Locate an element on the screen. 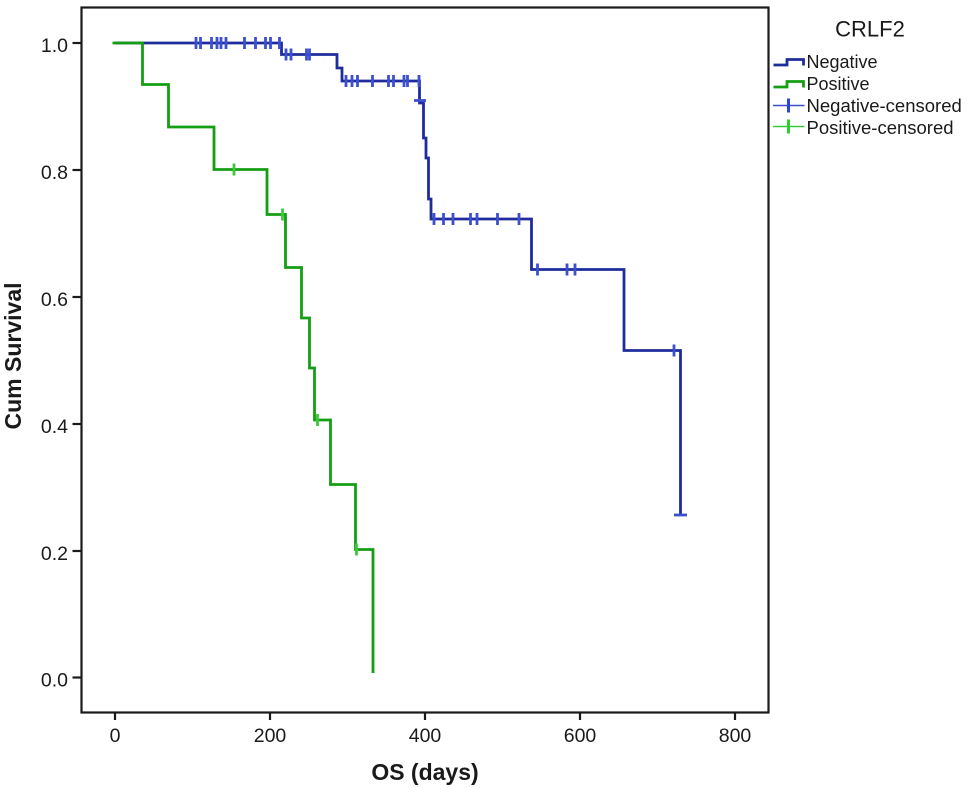  svg-text: Negative-censored is located at coordinates (884, 105).